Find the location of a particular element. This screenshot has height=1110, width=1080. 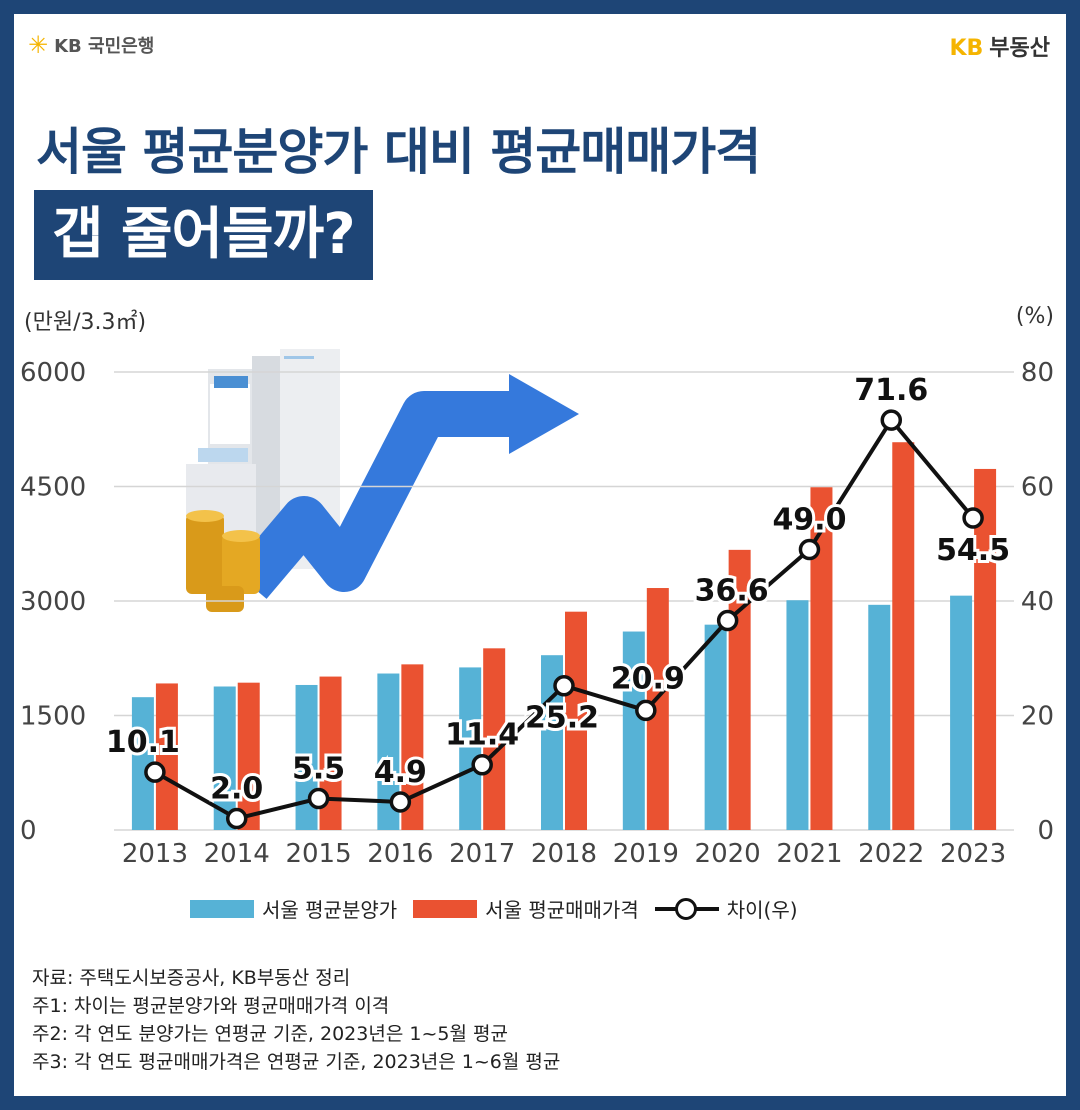

gap-data-label: 11.4 is located at coordinates (482, 735).